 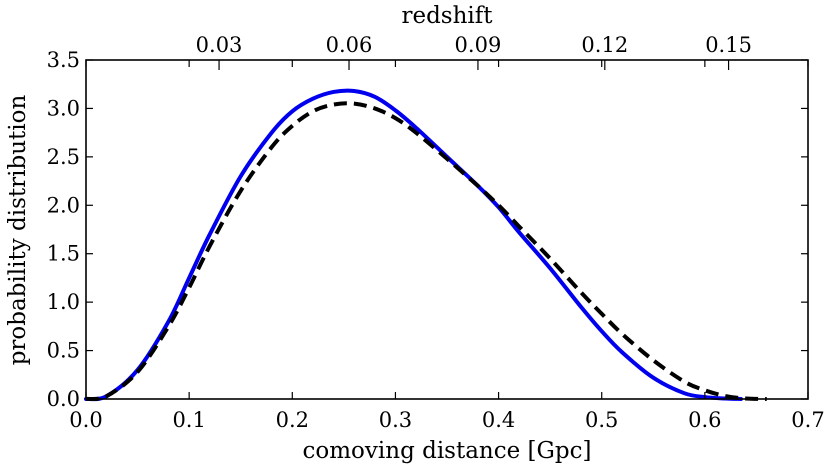 I want to click on x-tick-label: 0.4, so click(x=498, y=420).